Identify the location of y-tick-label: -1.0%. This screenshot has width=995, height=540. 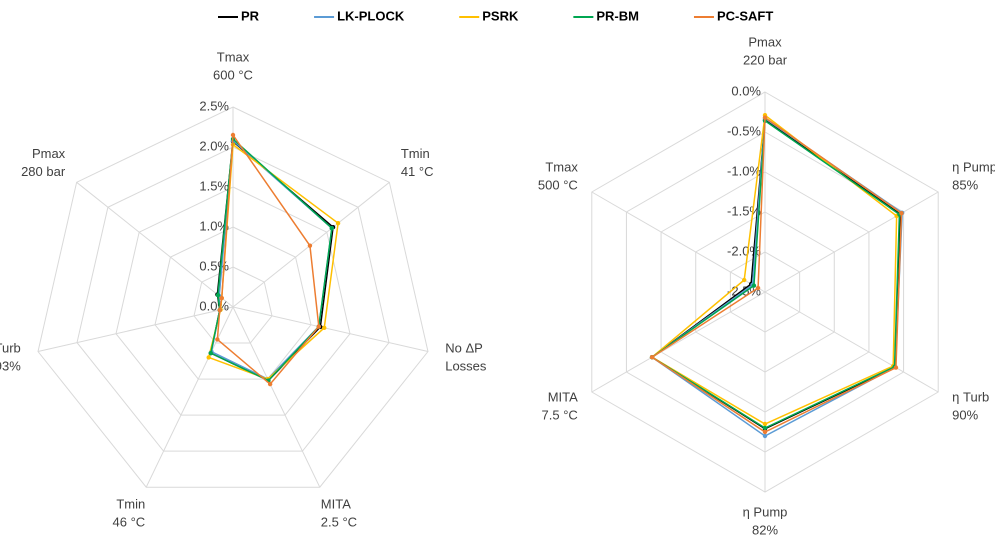
(744, 170).